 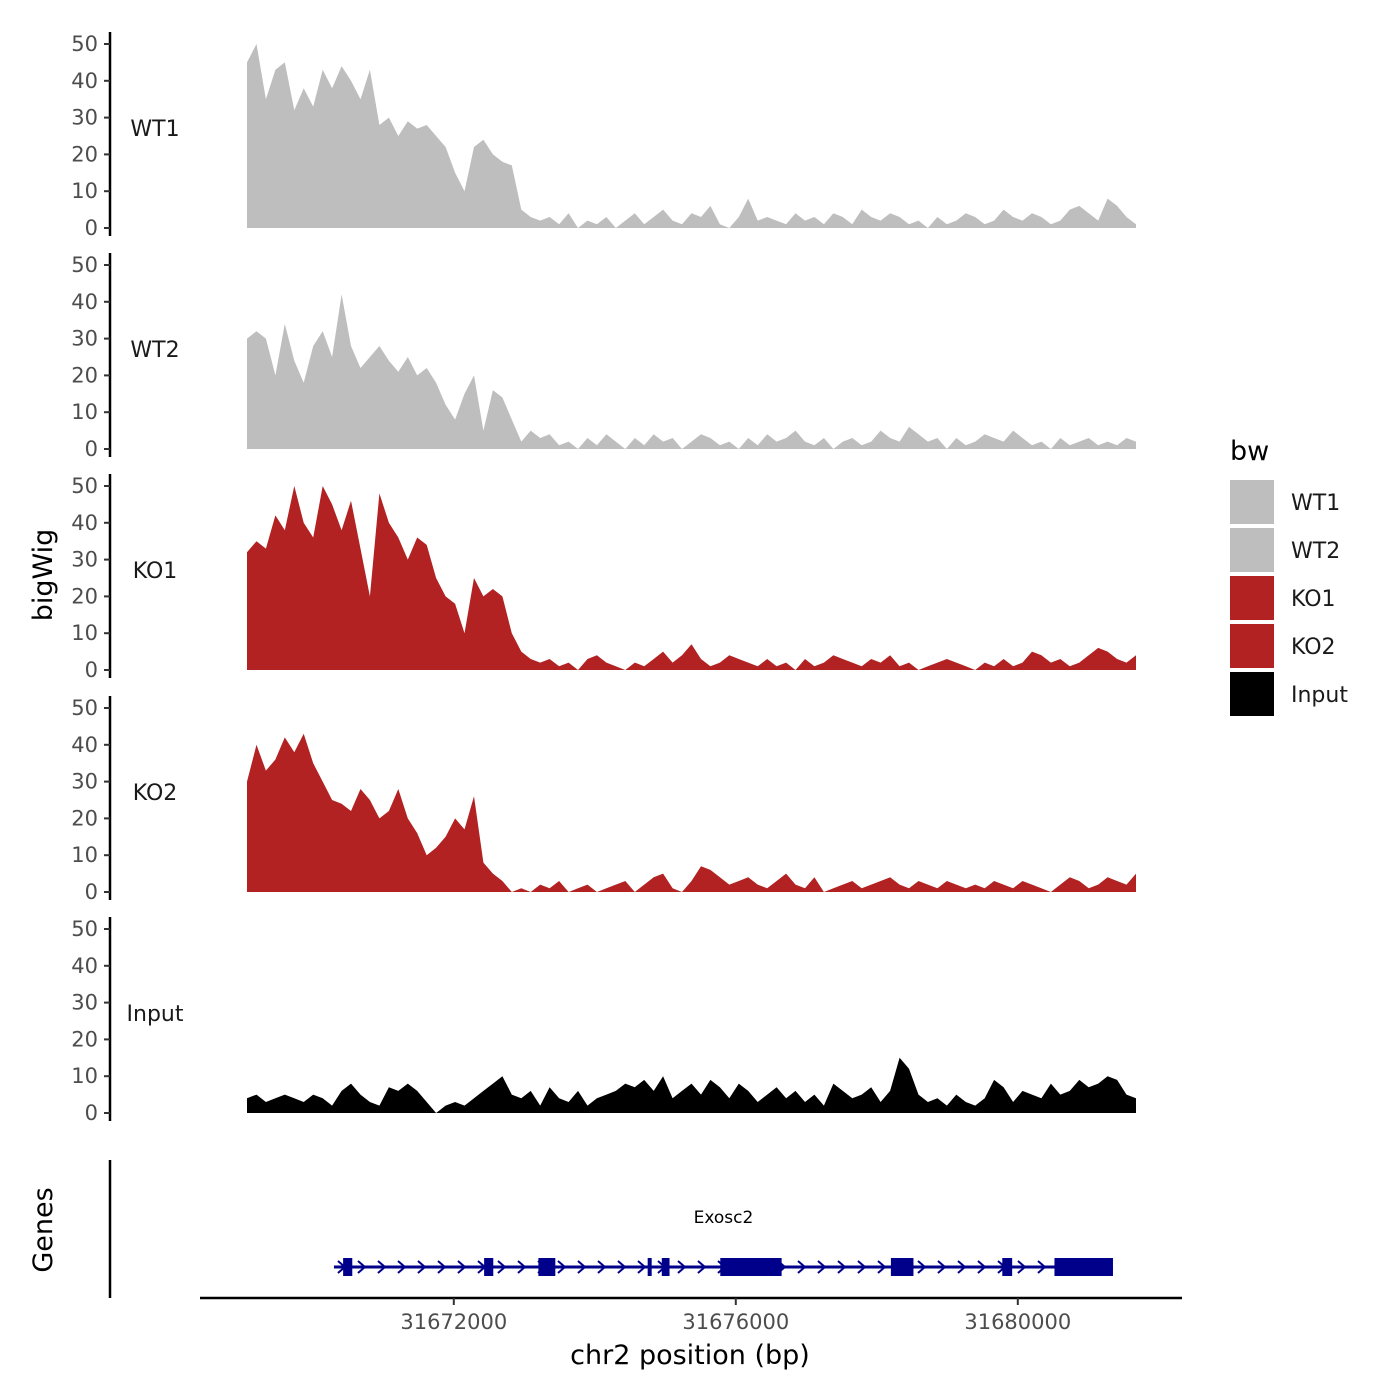 I want to click on x-tick-label: 31672000, so click(x=453, y=1322).